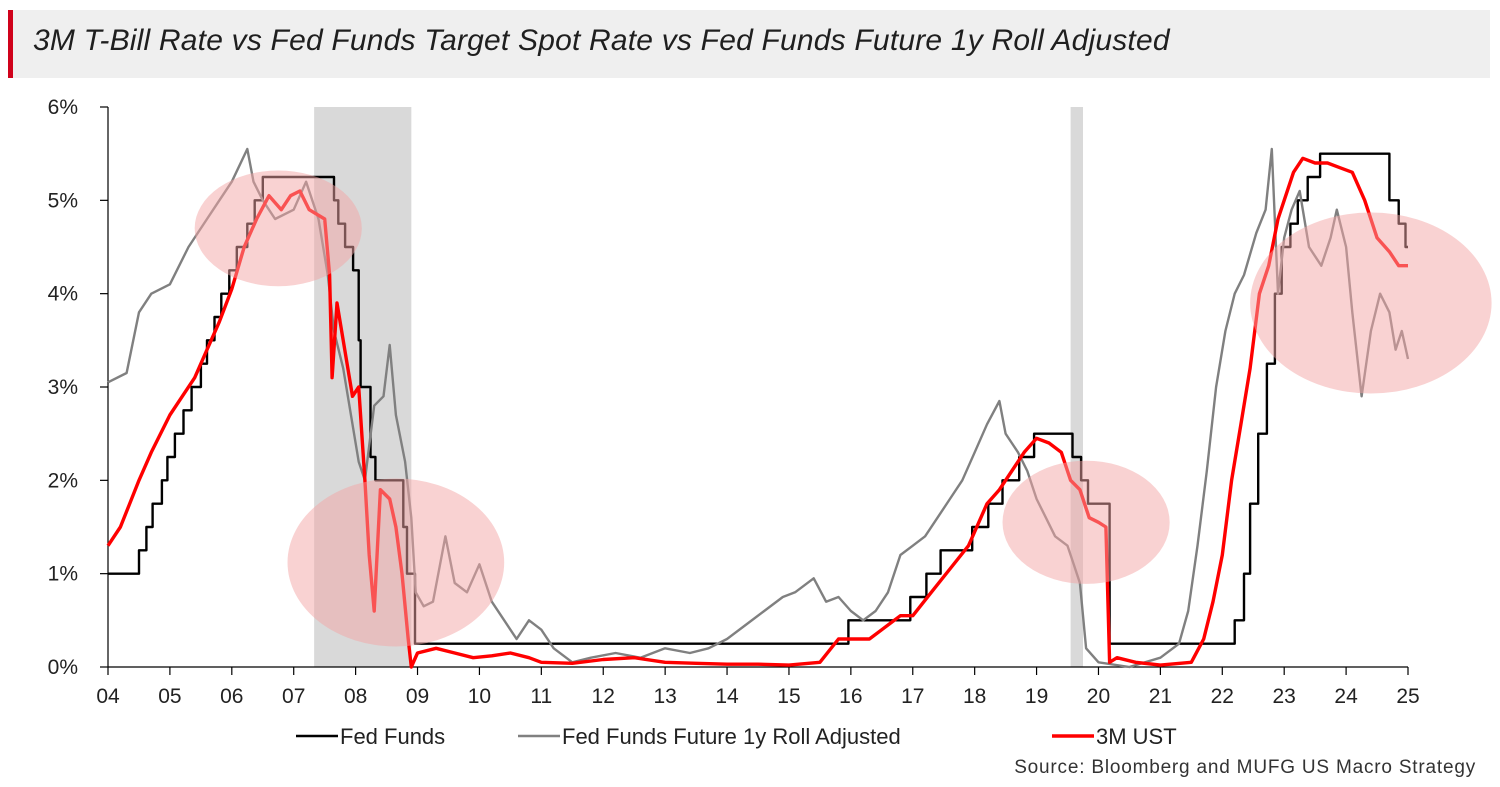 The height and width of the screenshot is (787, 1500). I want to click on legend-label-0: Fed Funds, so click(392, 736).